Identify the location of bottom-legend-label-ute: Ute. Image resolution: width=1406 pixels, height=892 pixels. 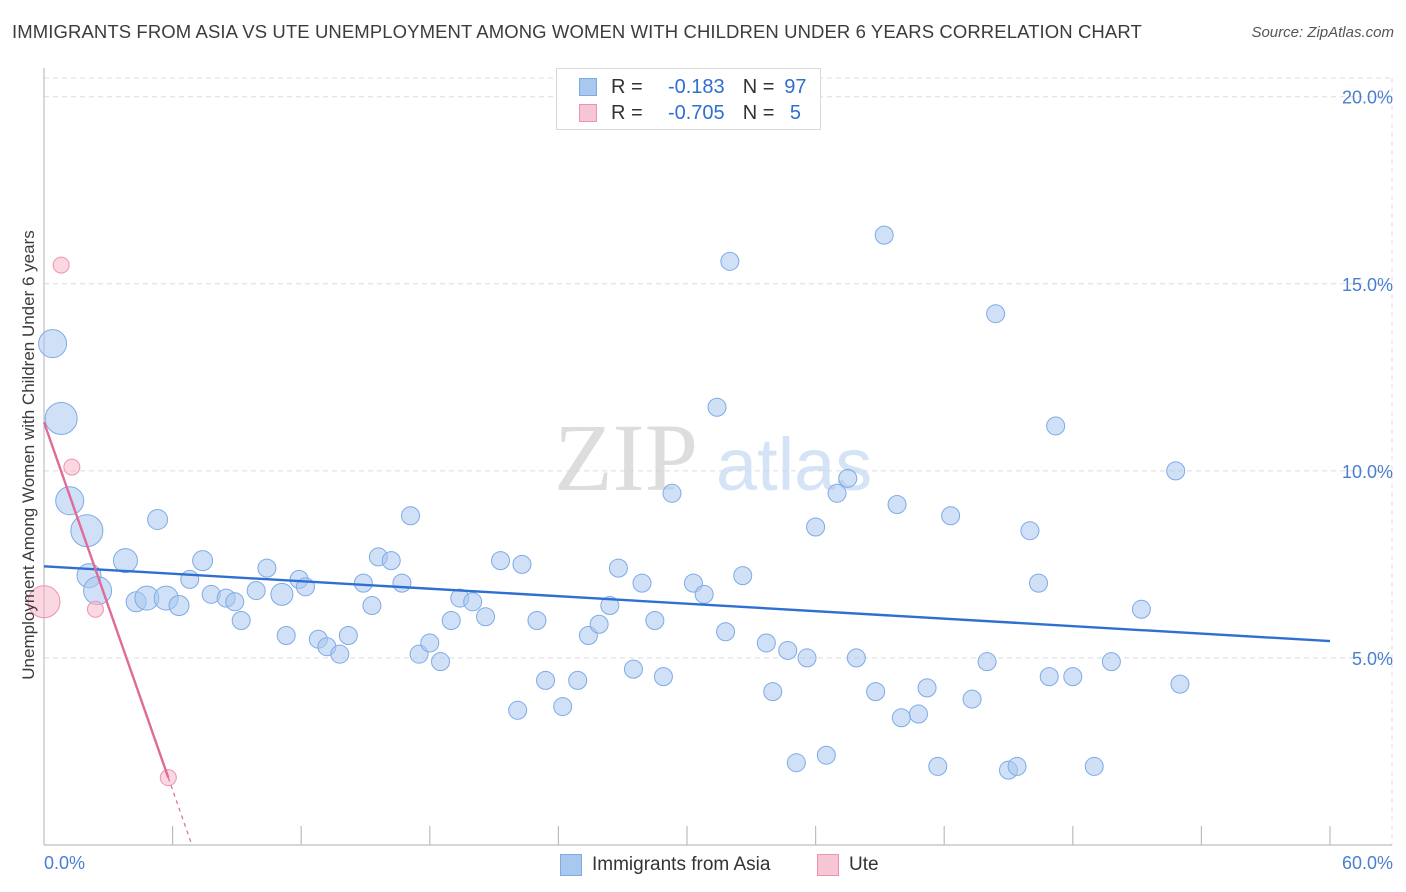
(864, 864).